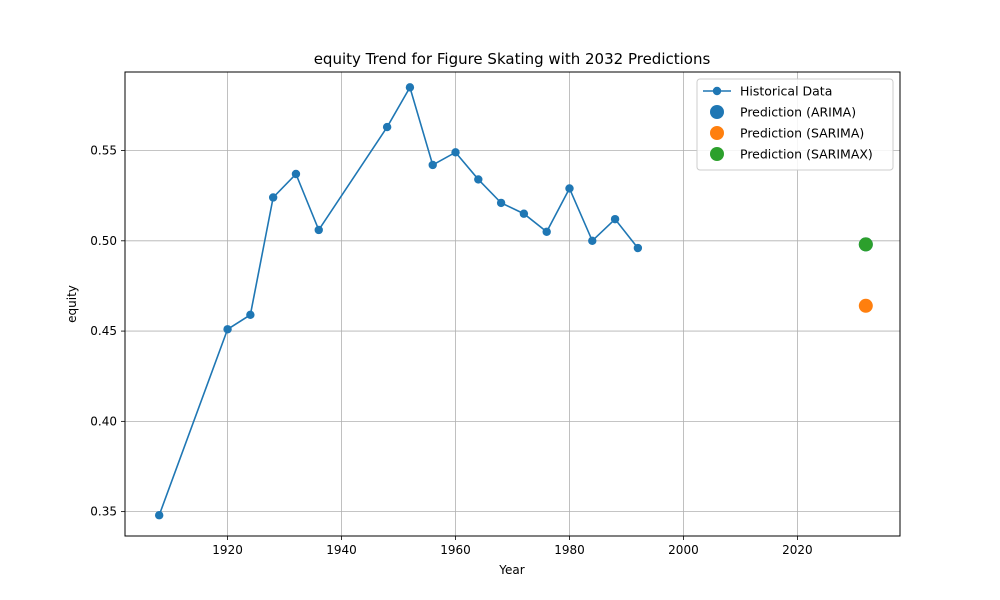 The height and width of the screenshot is (600, 1000). What do you see at coordinates (103, 241) in the screenshot?
I see `y-tick-label: 0.50` at bounding box center [103, 241].